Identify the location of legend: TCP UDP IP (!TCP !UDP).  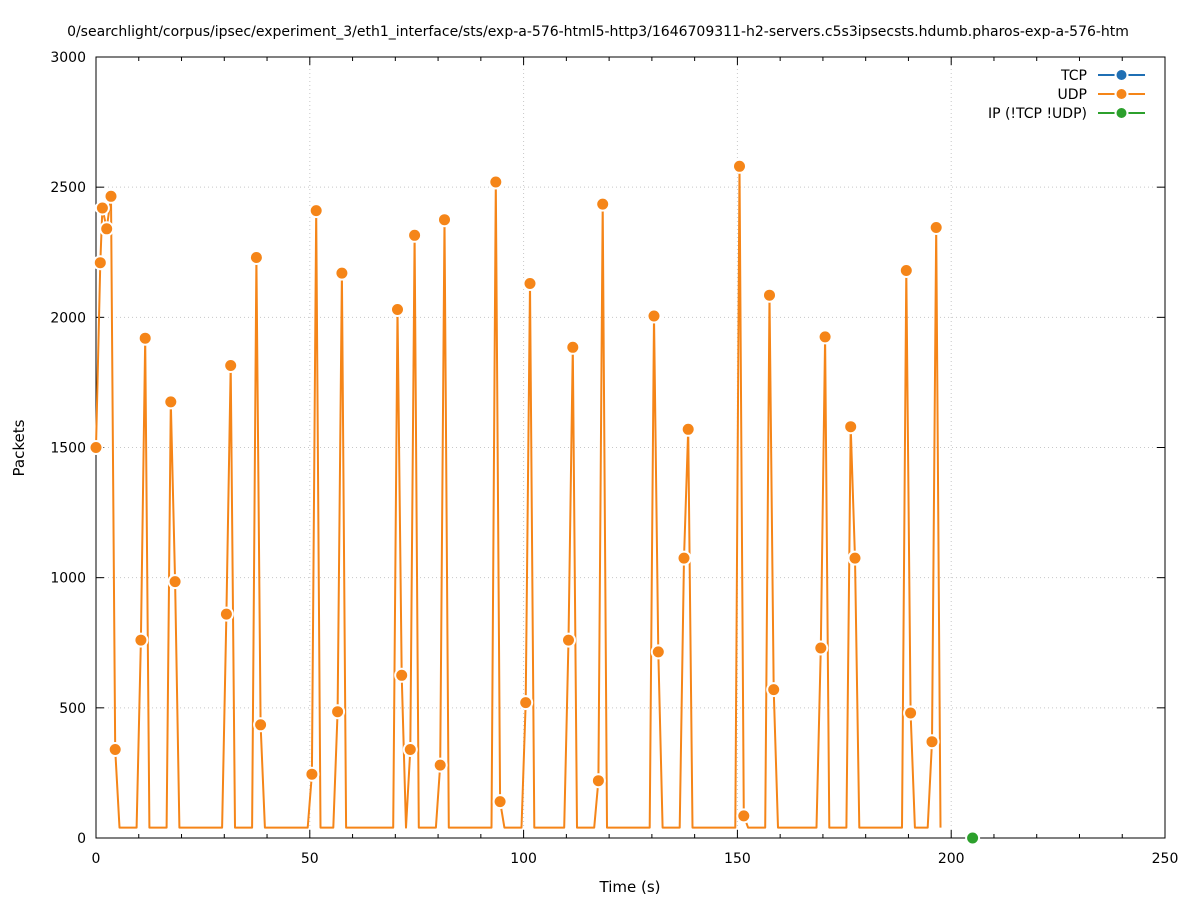
(1066, 95).